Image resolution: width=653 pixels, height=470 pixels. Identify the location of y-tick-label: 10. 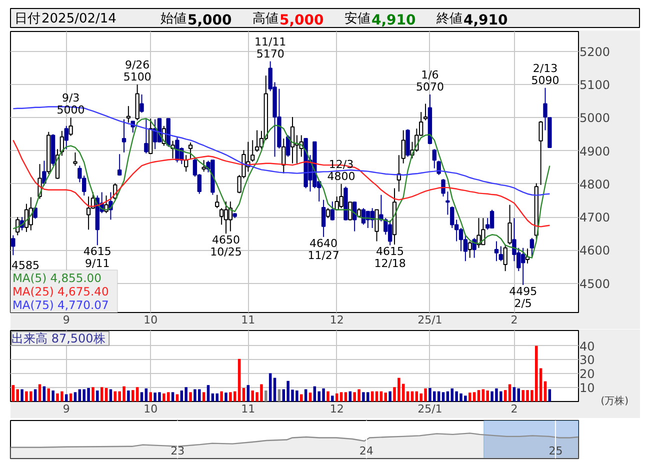
(587, 388).